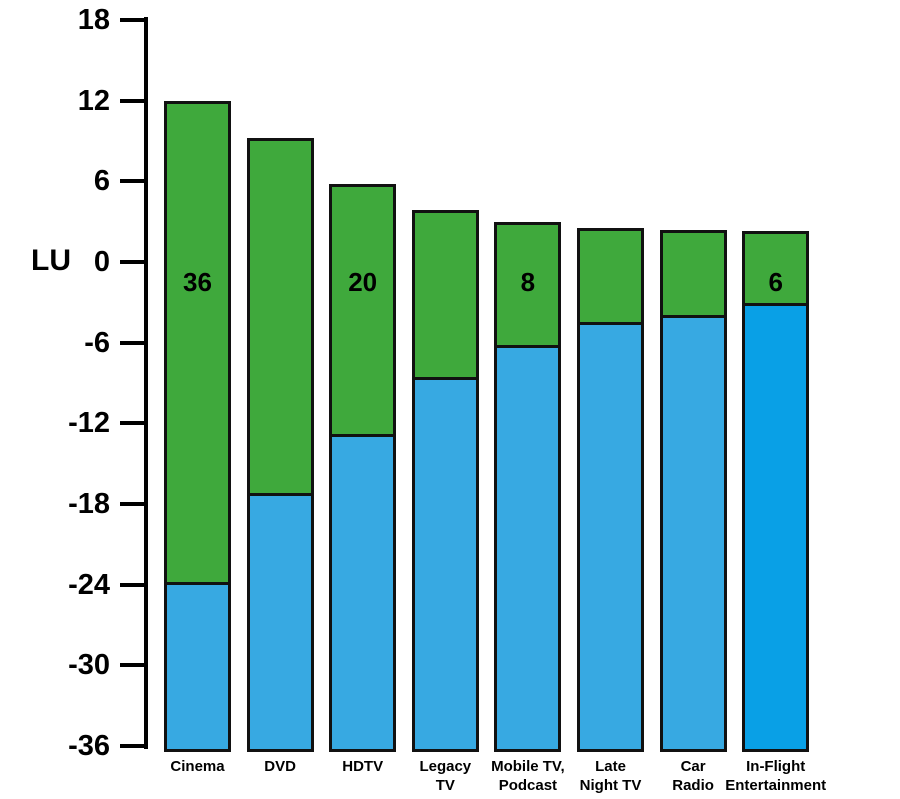  Describe the element at coordinates (97, 342) in the screenshot. I see `y-tick-label: -6` at that location.